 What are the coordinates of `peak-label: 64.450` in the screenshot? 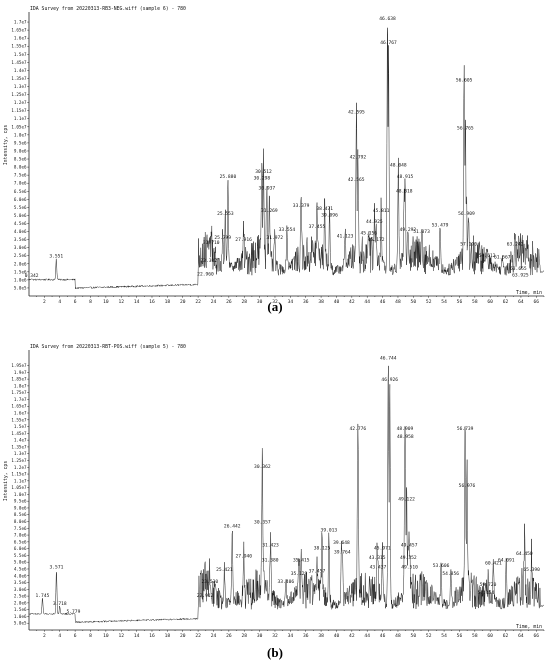 It's located at (524, 554).